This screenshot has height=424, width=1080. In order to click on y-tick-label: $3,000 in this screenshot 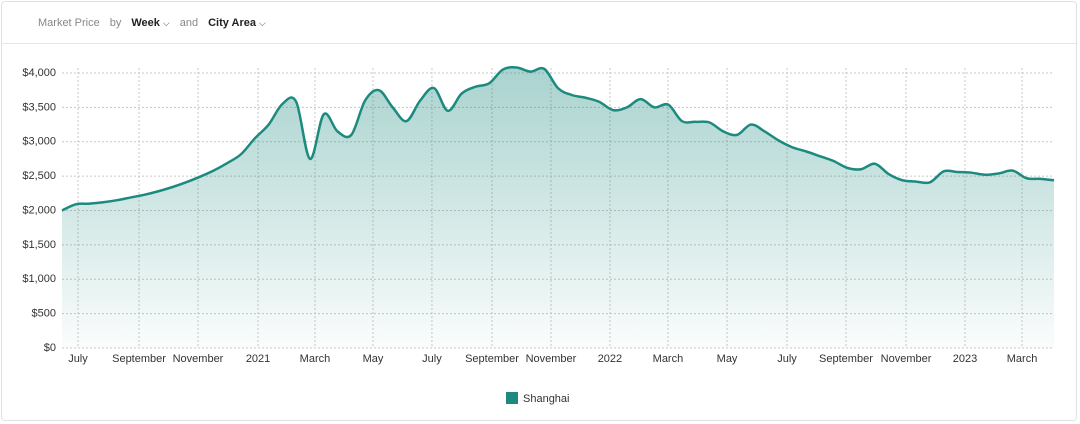, I will do `click(39, 142)`.